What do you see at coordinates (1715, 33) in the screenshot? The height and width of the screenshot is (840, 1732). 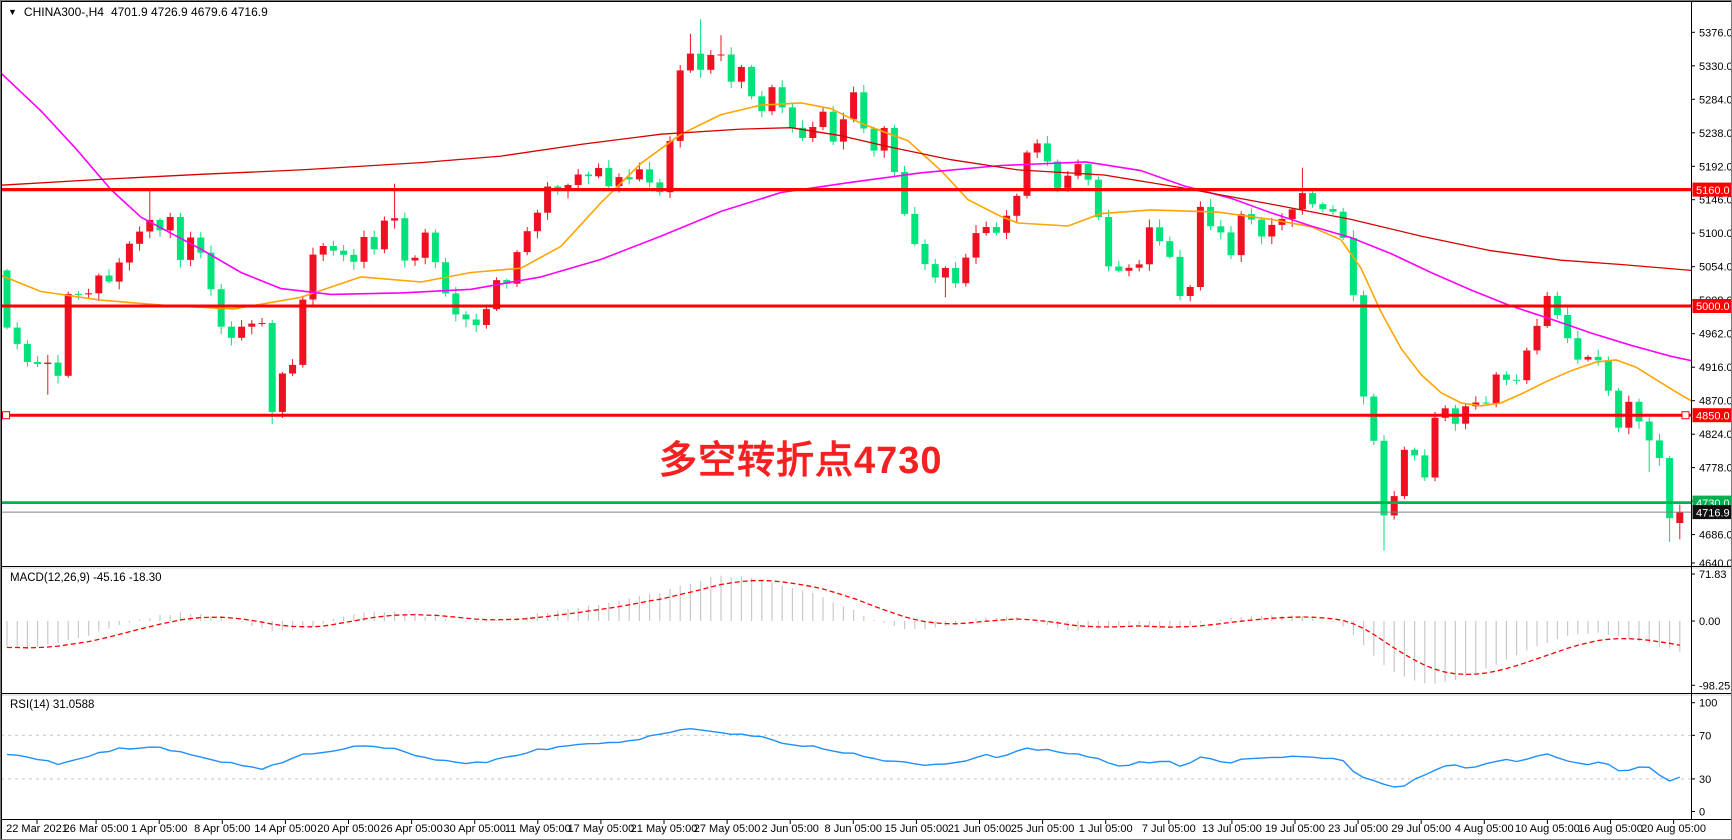 I see `y-tick-label: 5376.0` at bounding box center [1715, 33].